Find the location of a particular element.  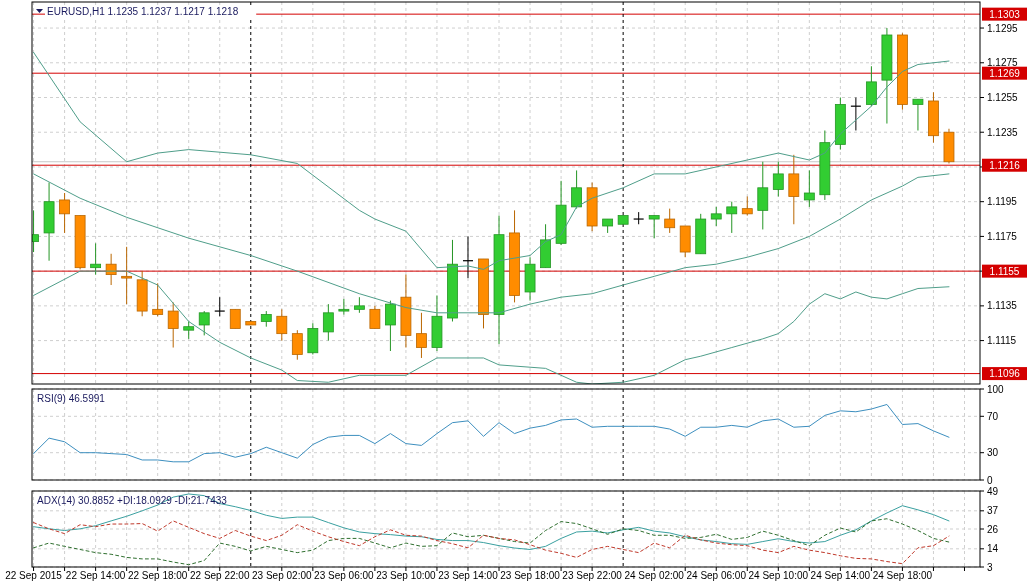

y-tick-label: 1.1135 is located at coordinates (1002, 306).